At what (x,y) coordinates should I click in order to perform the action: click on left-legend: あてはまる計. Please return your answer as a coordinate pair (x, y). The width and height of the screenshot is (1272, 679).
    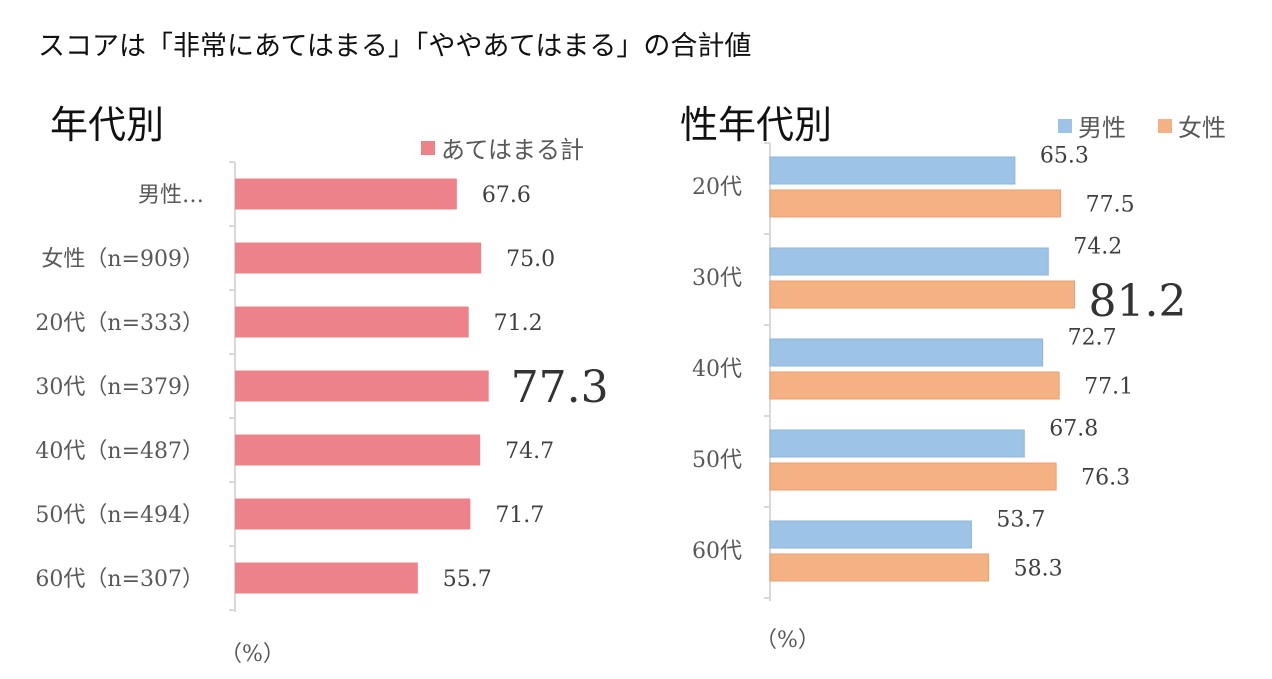
    Looking at the image, I should click on (502, 147).